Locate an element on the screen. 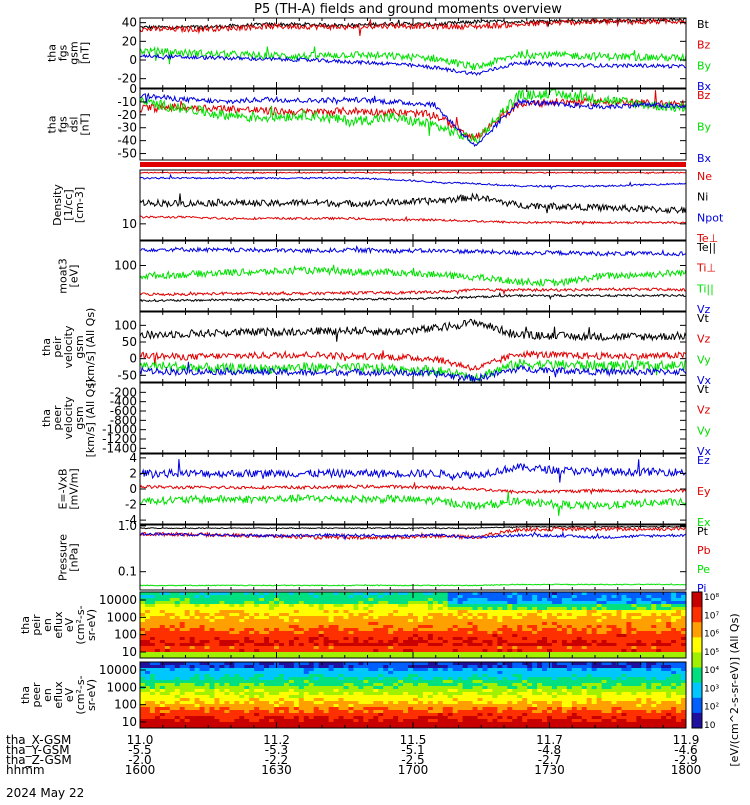  y-tick-label: -10 is located at coordinates (127, 102).